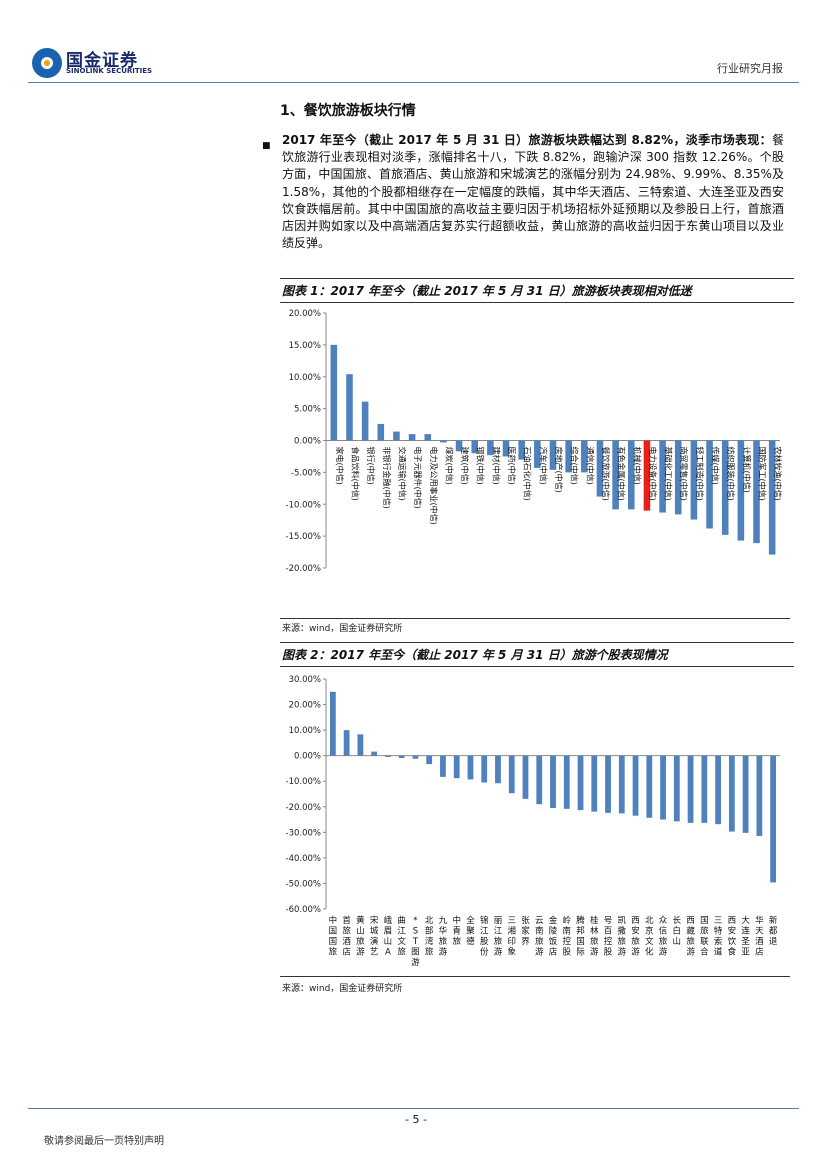 The width and height of the screenshot is (827, 1170). Describe the element at coordinates (773, 931) in the screenshot. I see `x-tick-label: 新都退` at that location.